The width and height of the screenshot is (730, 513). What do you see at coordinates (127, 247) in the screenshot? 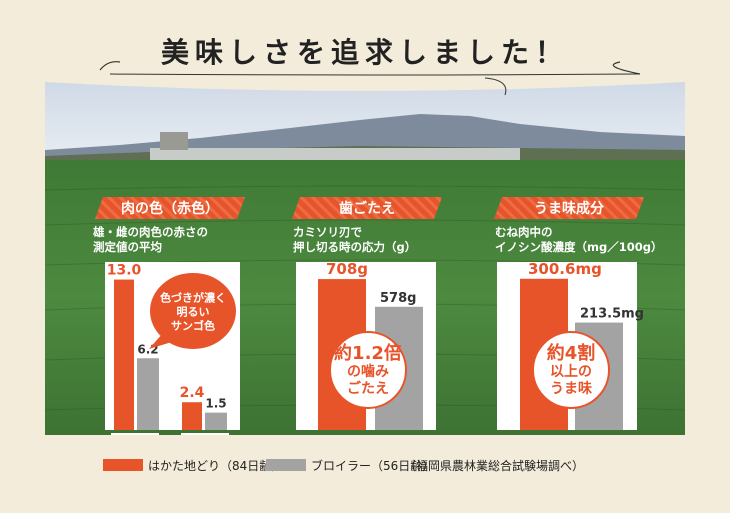
I see `chart-subtitle-line: 測定値の平均` at bounding box center [127, 247].